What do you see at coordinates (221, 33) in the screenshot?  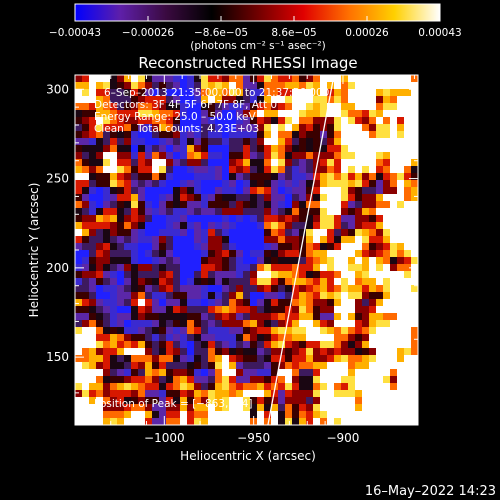 I see `colorbar-tick-label: −8.6e−05` at bounding box center [221, 33].